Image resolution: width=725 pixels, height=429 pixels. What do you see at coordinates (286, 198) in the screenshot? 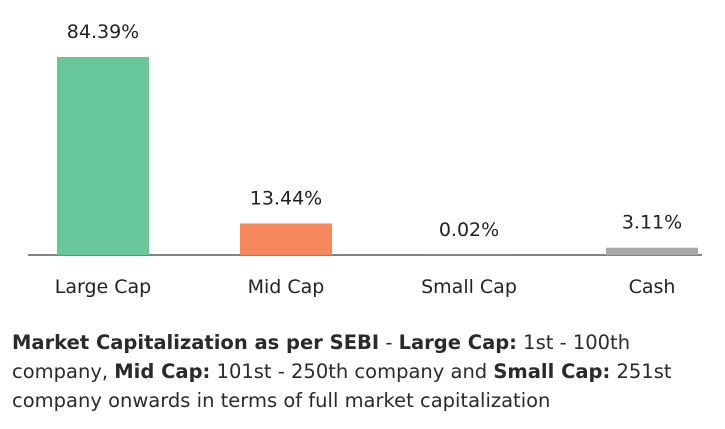
I see `value-label-mid-cap: 13.44%` at bounding box center [286, 198].